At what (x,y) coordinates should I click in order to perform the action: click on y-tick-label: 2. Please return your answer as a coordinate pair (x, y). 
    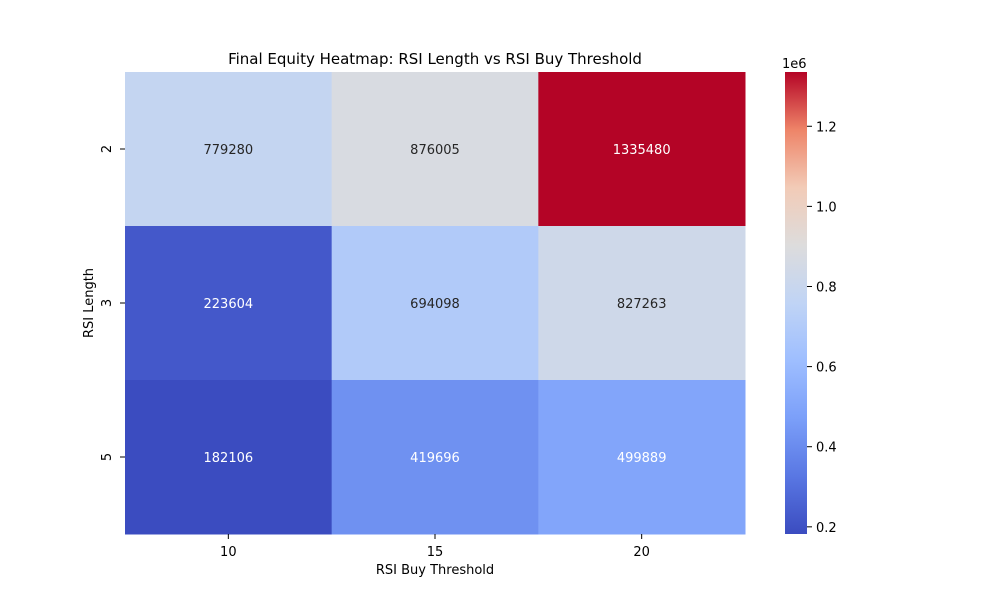
    Looking at the image, I should click on (107, 149).